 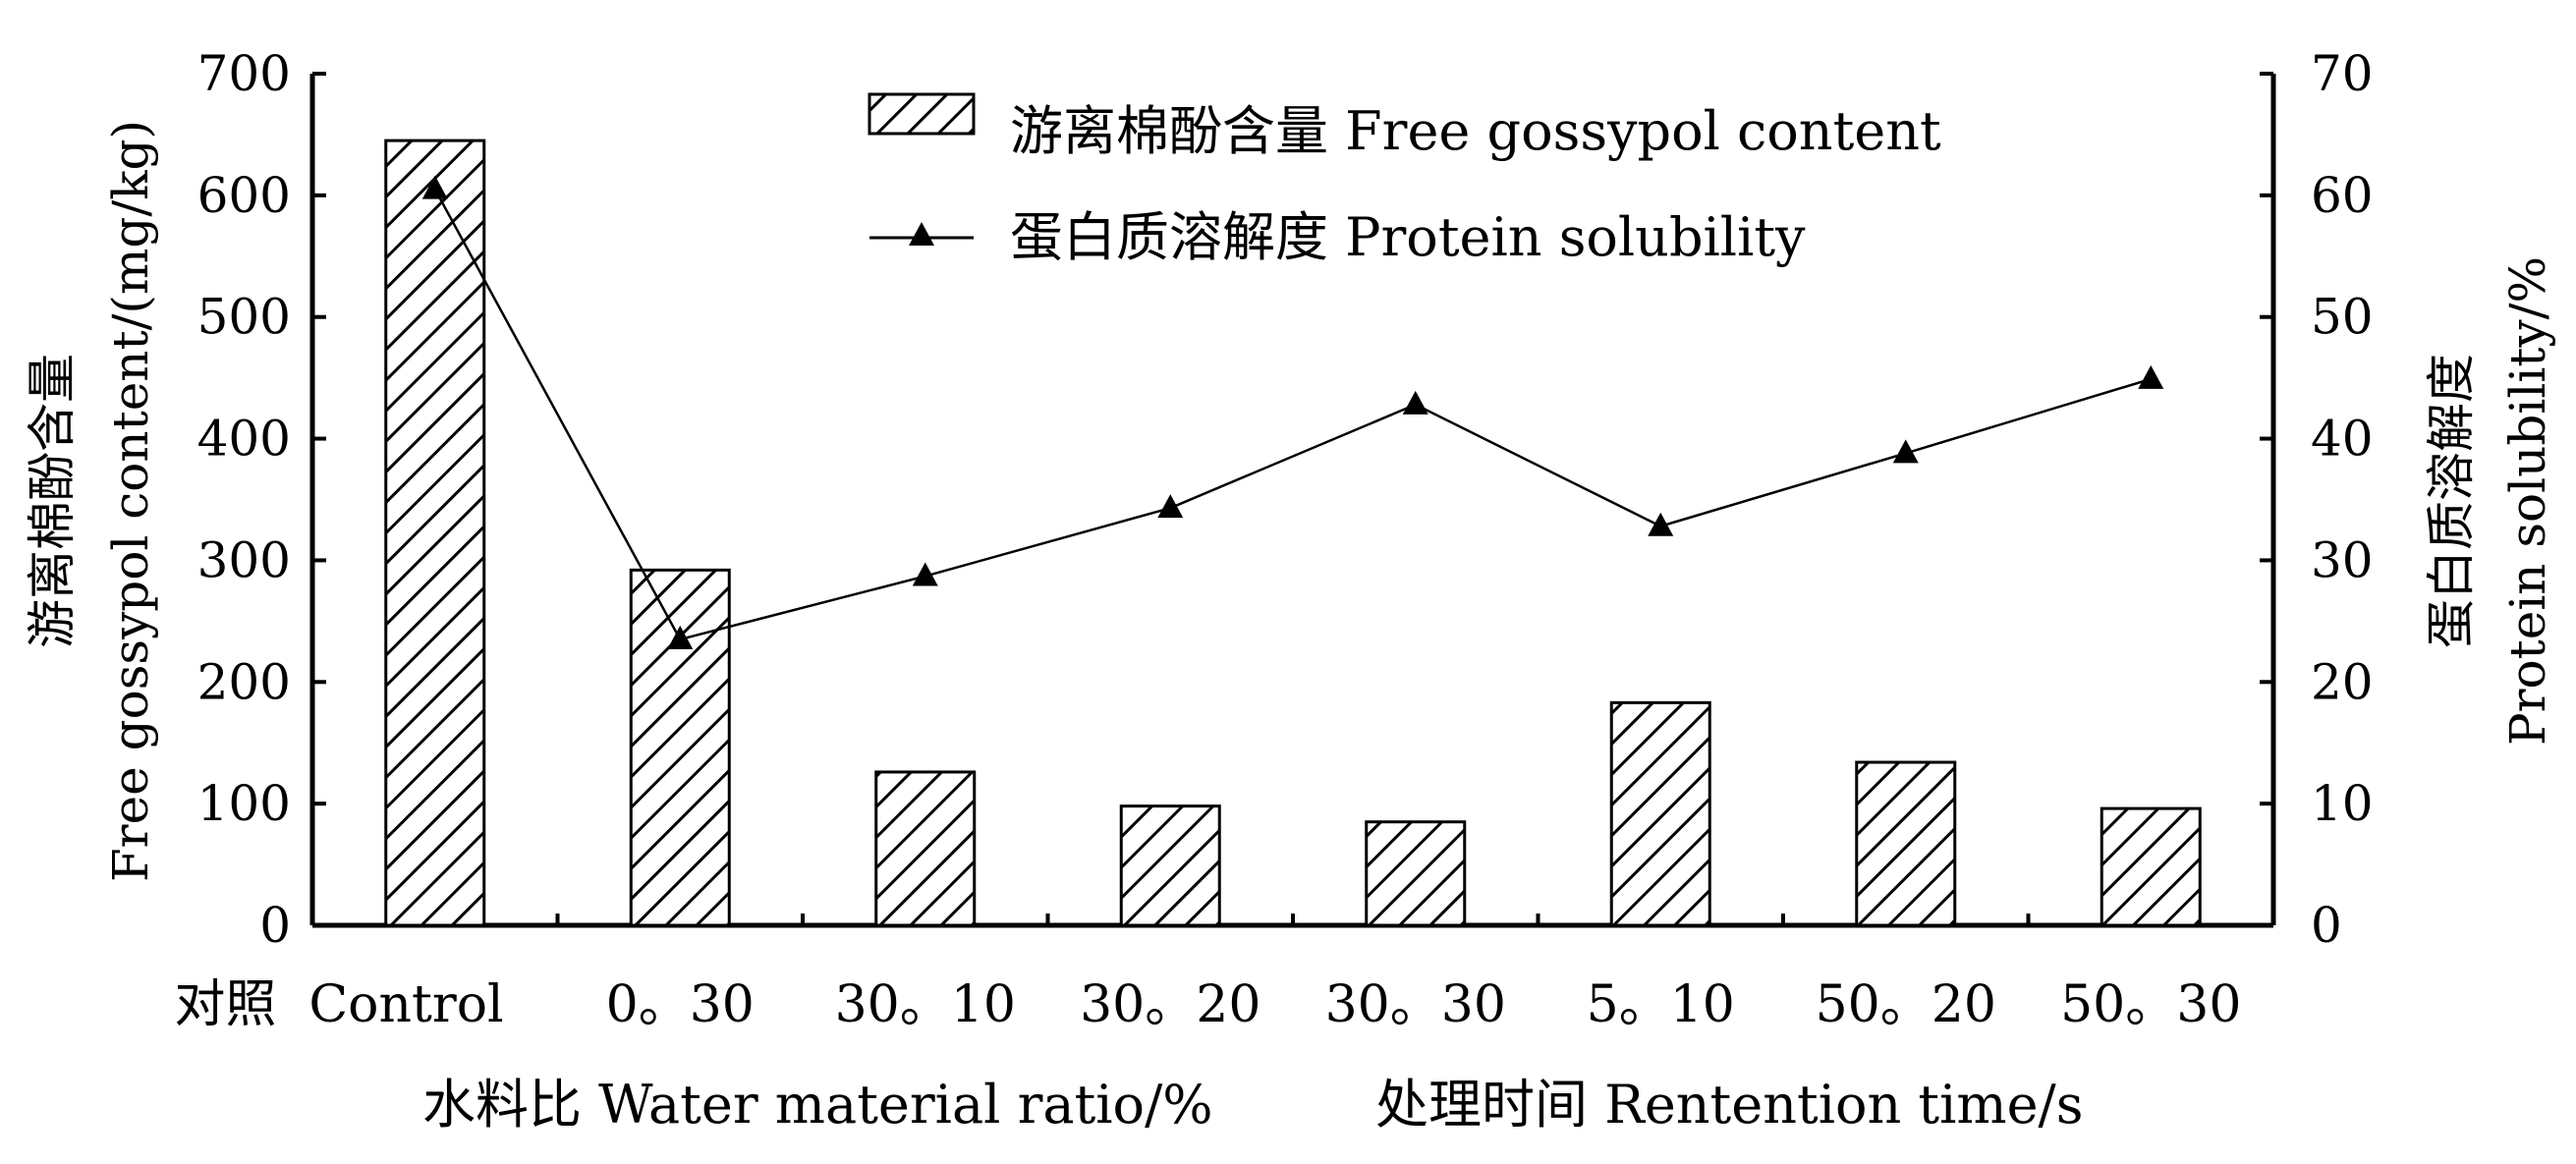 I want to click on left-tick-label: 600, so click(x=244, y=195).